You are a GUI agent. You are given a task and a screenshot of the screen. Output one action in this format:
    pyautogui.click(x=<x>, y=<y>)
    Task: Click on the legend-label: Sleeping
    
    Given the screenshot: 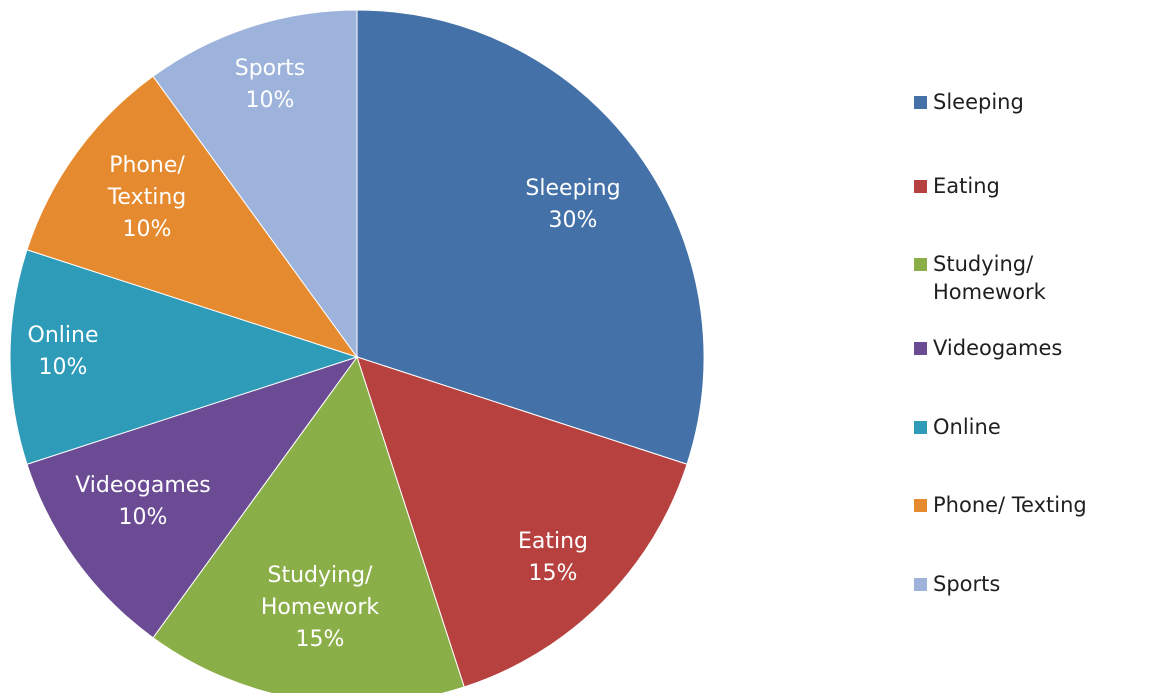 What is the action you would take?
    pyautogui.click(x=978, y=102)
    